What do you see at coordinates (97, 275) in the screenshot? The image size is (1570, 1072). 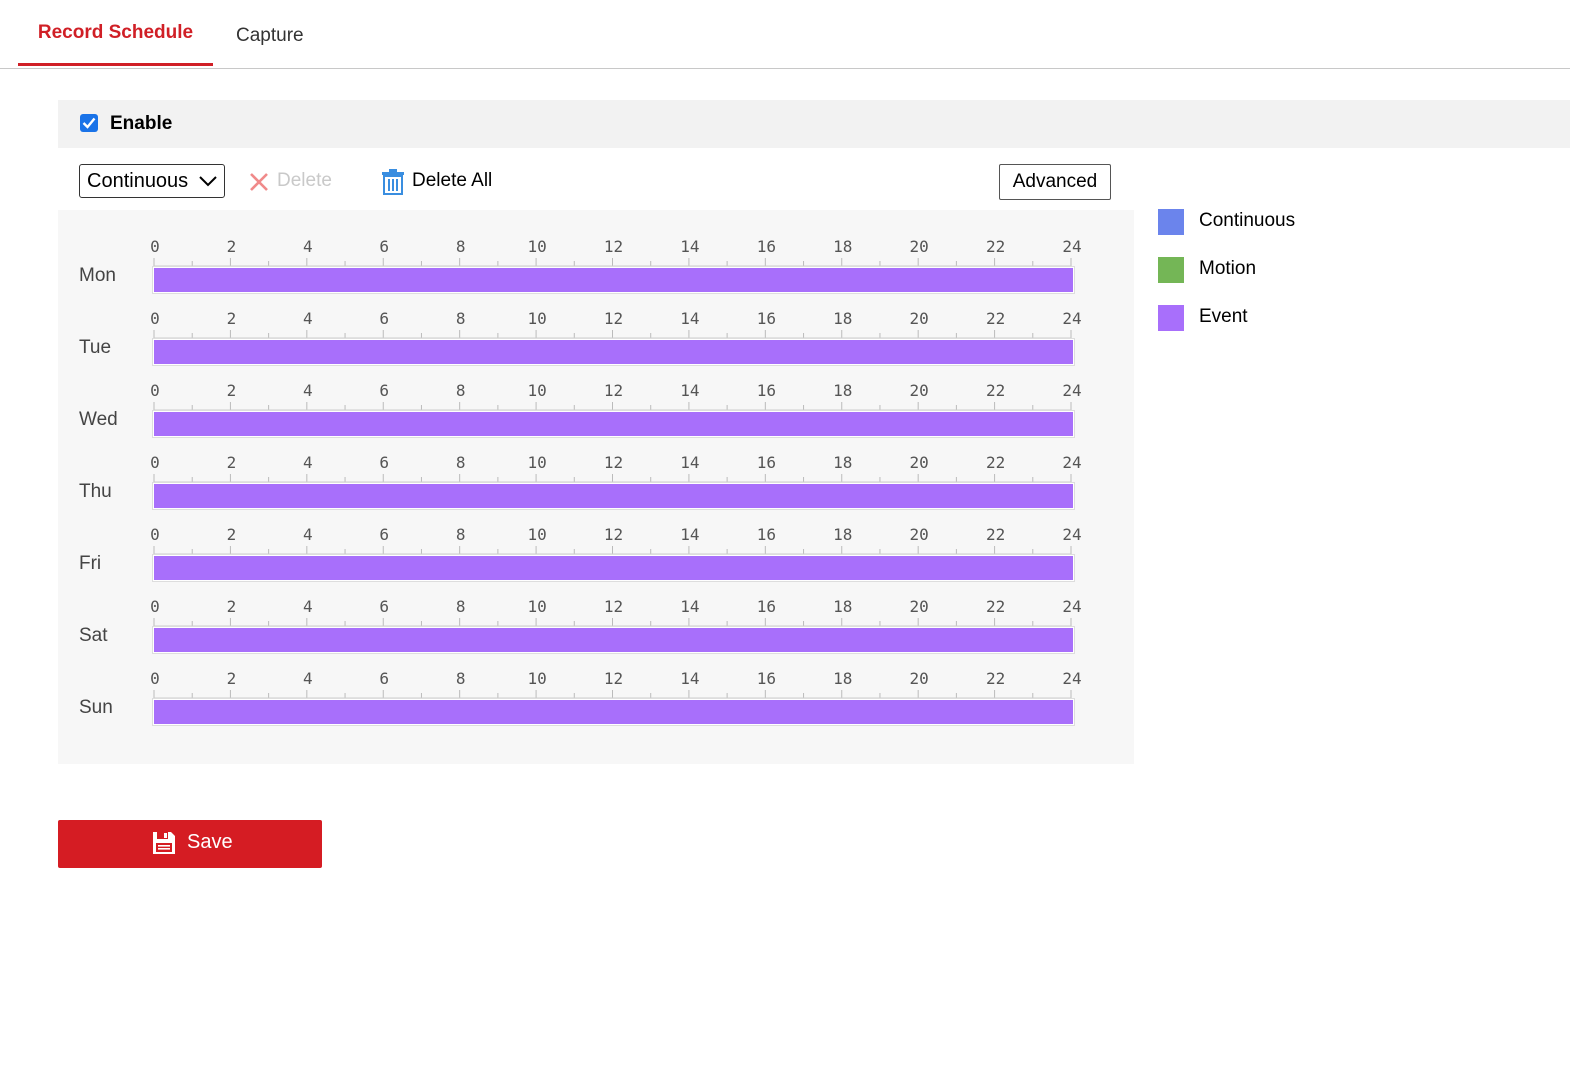 I see `day-label: Mon` at bounding box center [97, 275].